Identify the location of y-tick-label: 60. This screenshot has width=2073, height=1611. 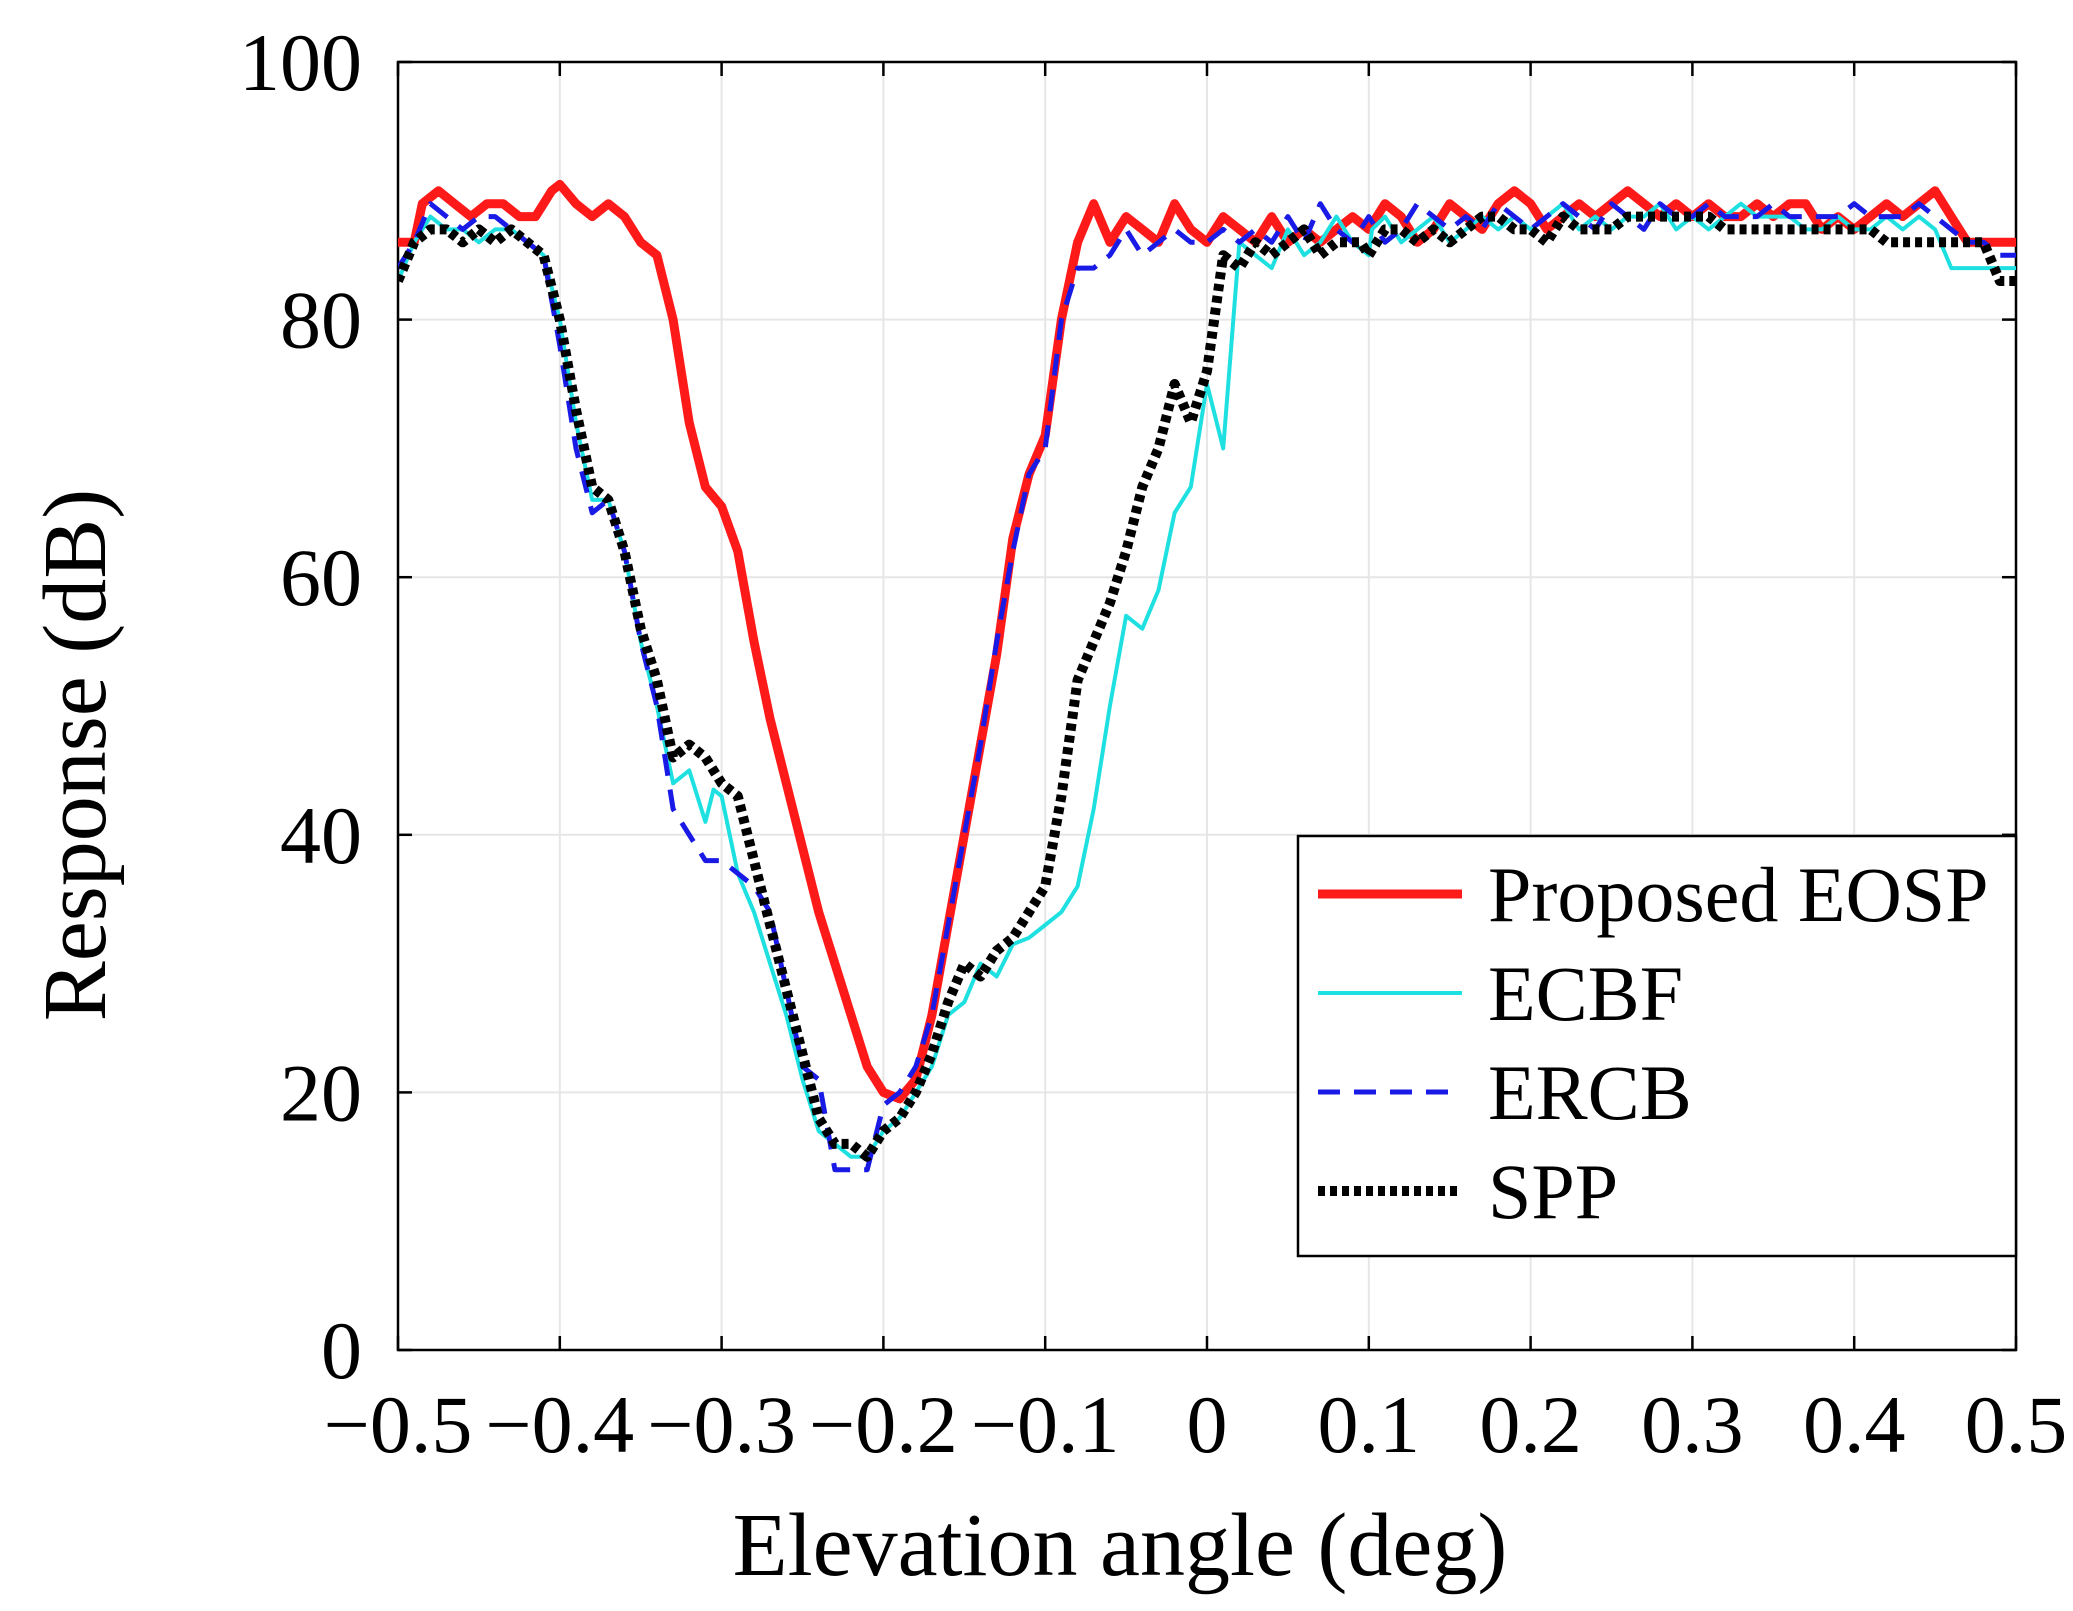
(321, 577).